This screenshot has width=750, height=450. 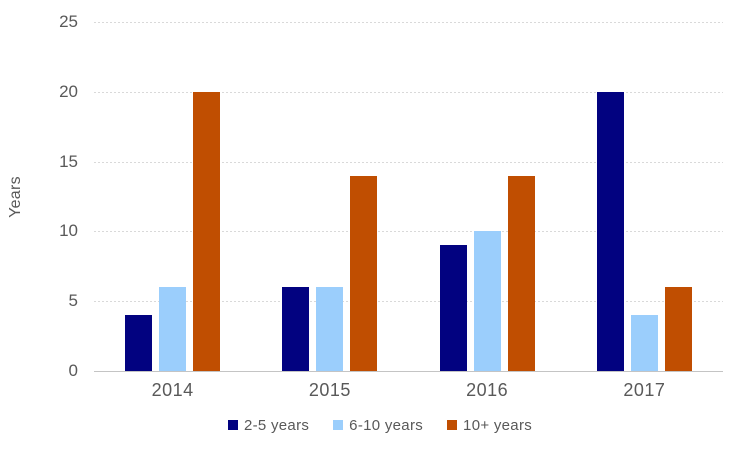 I want to click on bar-6-10-years-2015, so click(x=330, y=329).